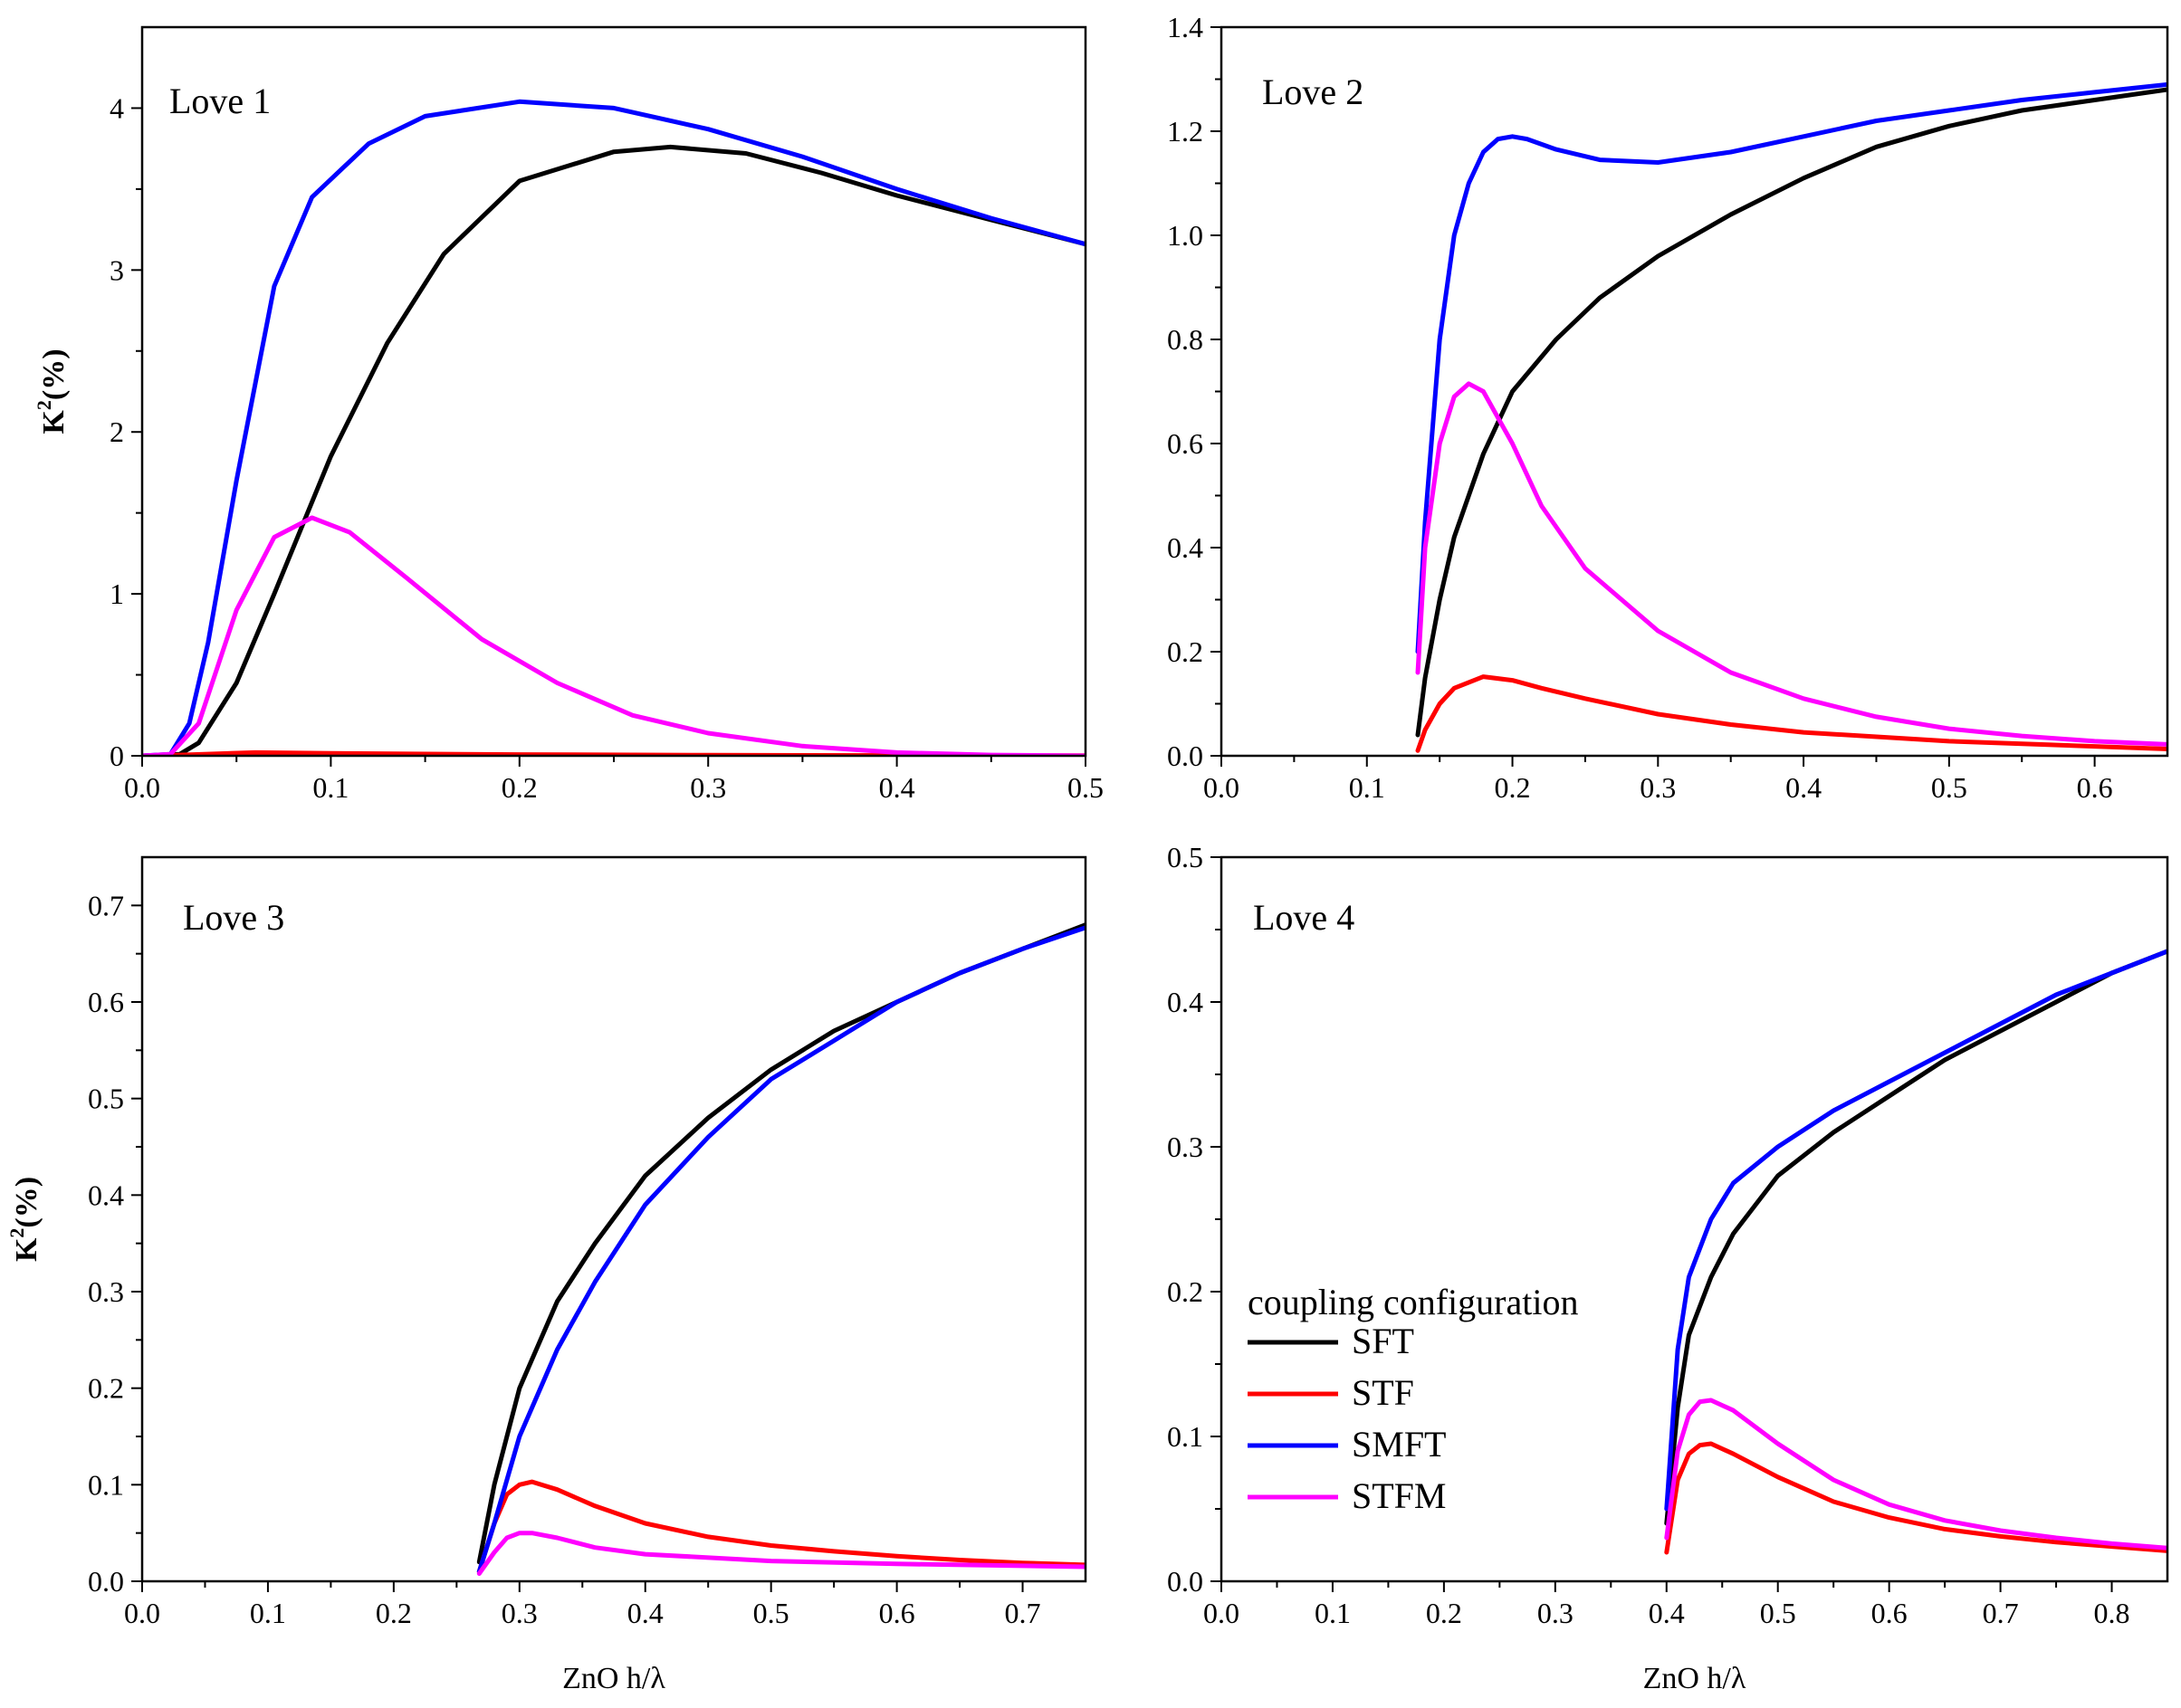 The height and width of the screenshot is (1708, 2181). What do you see at coordinates (1185, 235) in the screenshot?
I see `y-tick-label: 1.0` at bounding box center [1185, 235].